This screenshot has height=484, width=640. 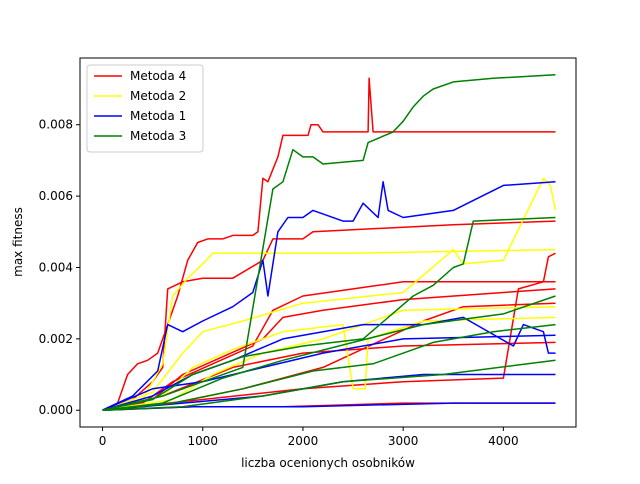 I want to click on x-axis-ticks: 0 1000 2000 3000 4000, so click(x=309, y=437).